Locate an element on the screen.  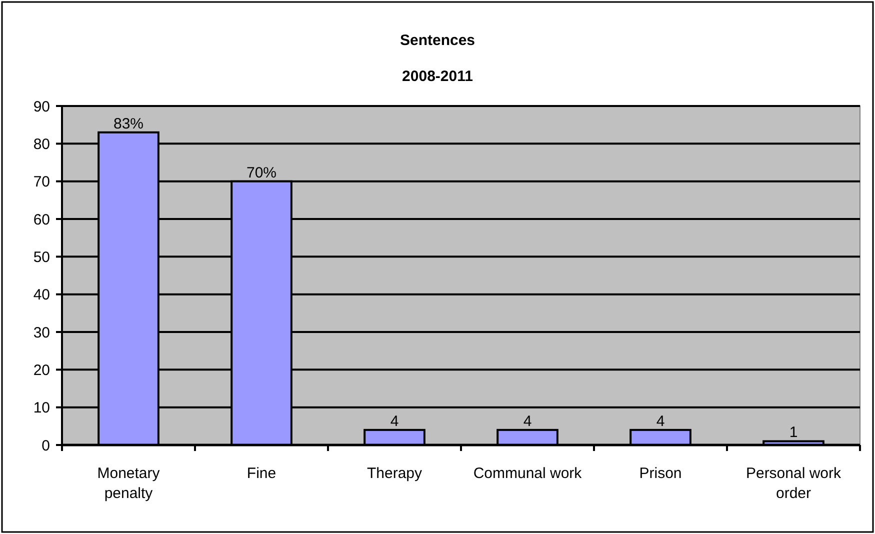
data-label: 70% is located at coordinates (261, 173).